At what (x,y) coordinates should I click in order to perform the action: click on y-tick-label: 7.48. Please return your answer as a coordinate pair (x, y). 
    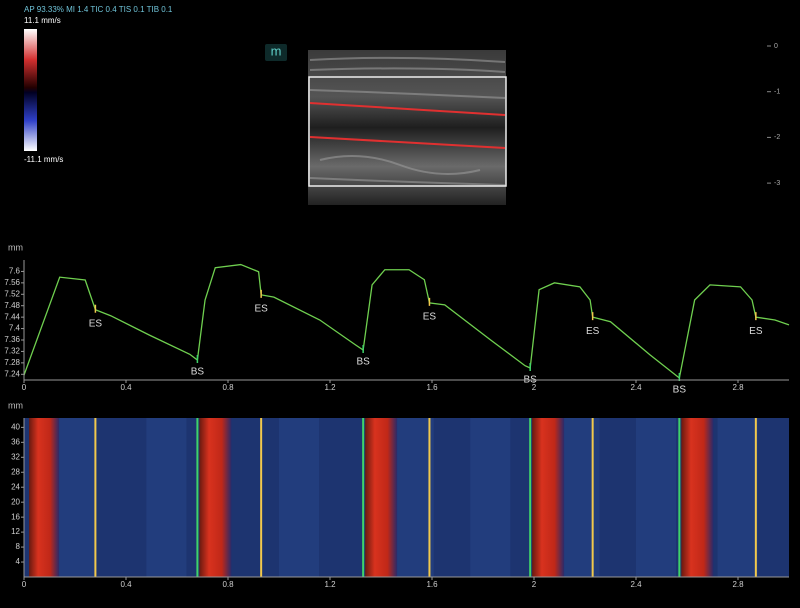
    Looking at the image, I should click on (12, 305).